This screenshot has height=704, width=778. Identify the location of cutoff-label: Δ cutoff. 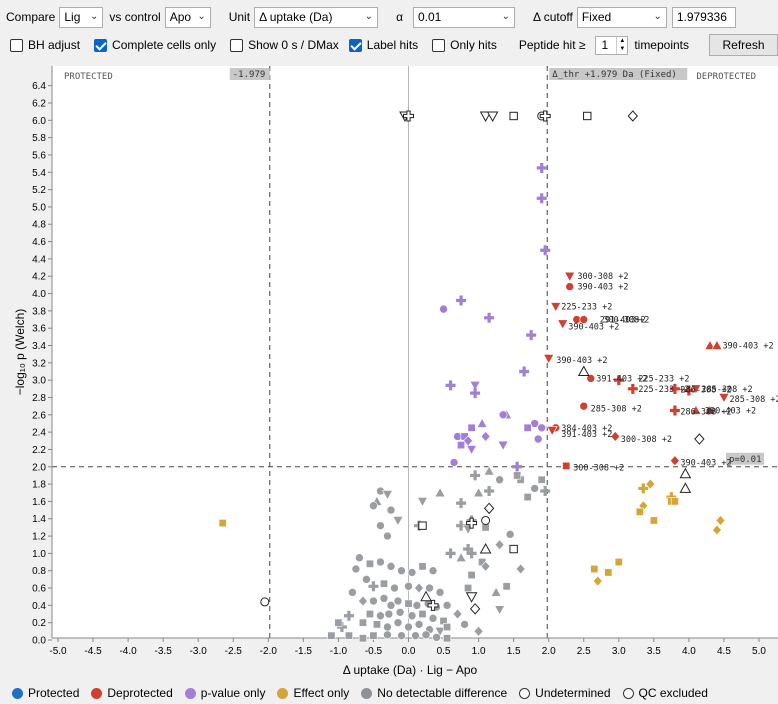
(553, 17).